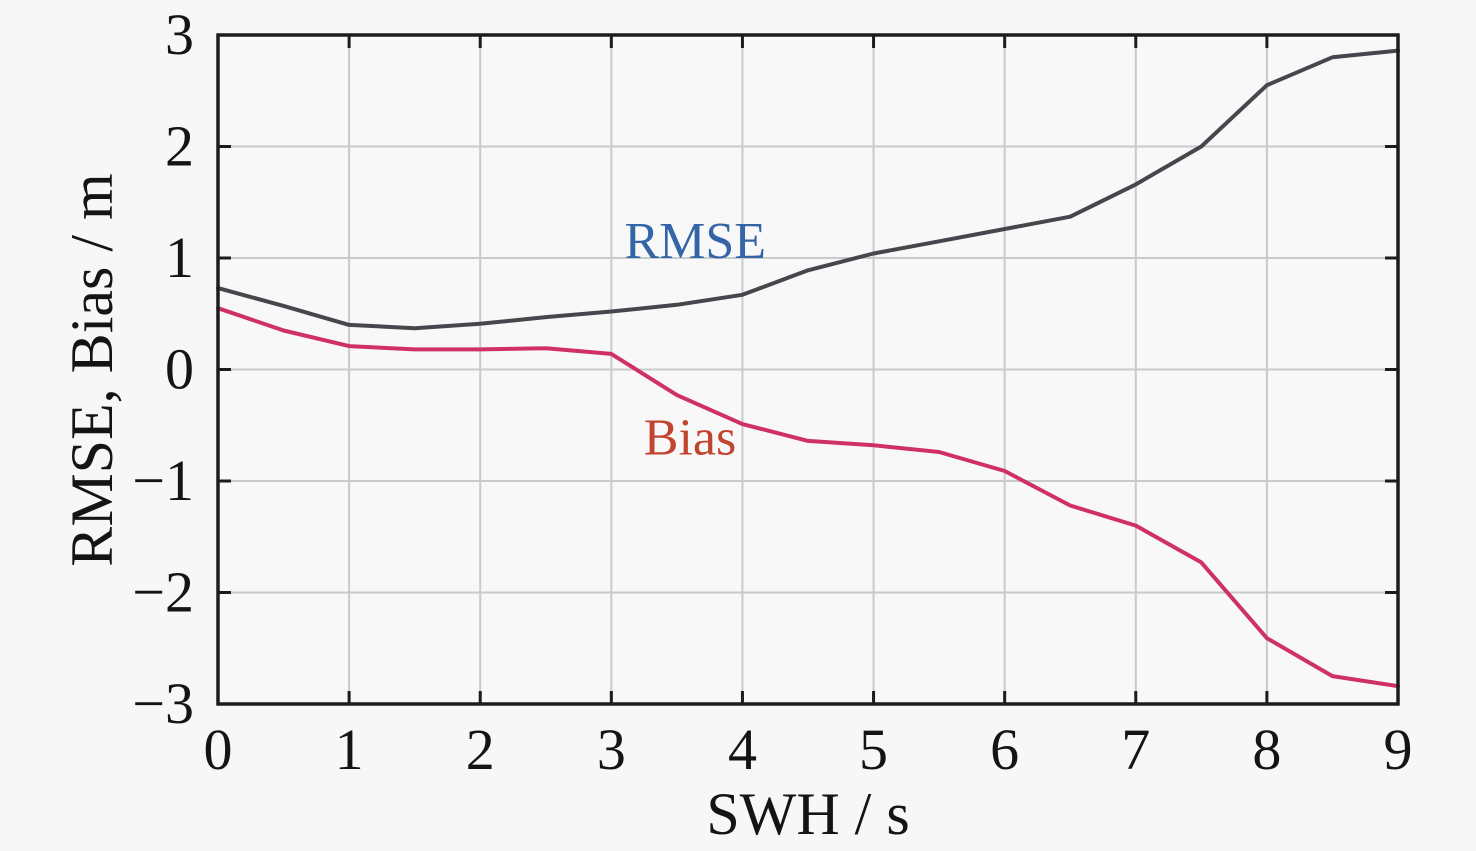  What do you see at coordinates (179, 146) in the screenshot?
I see `y-tick-label: 2` at bounding box center [179, 146].